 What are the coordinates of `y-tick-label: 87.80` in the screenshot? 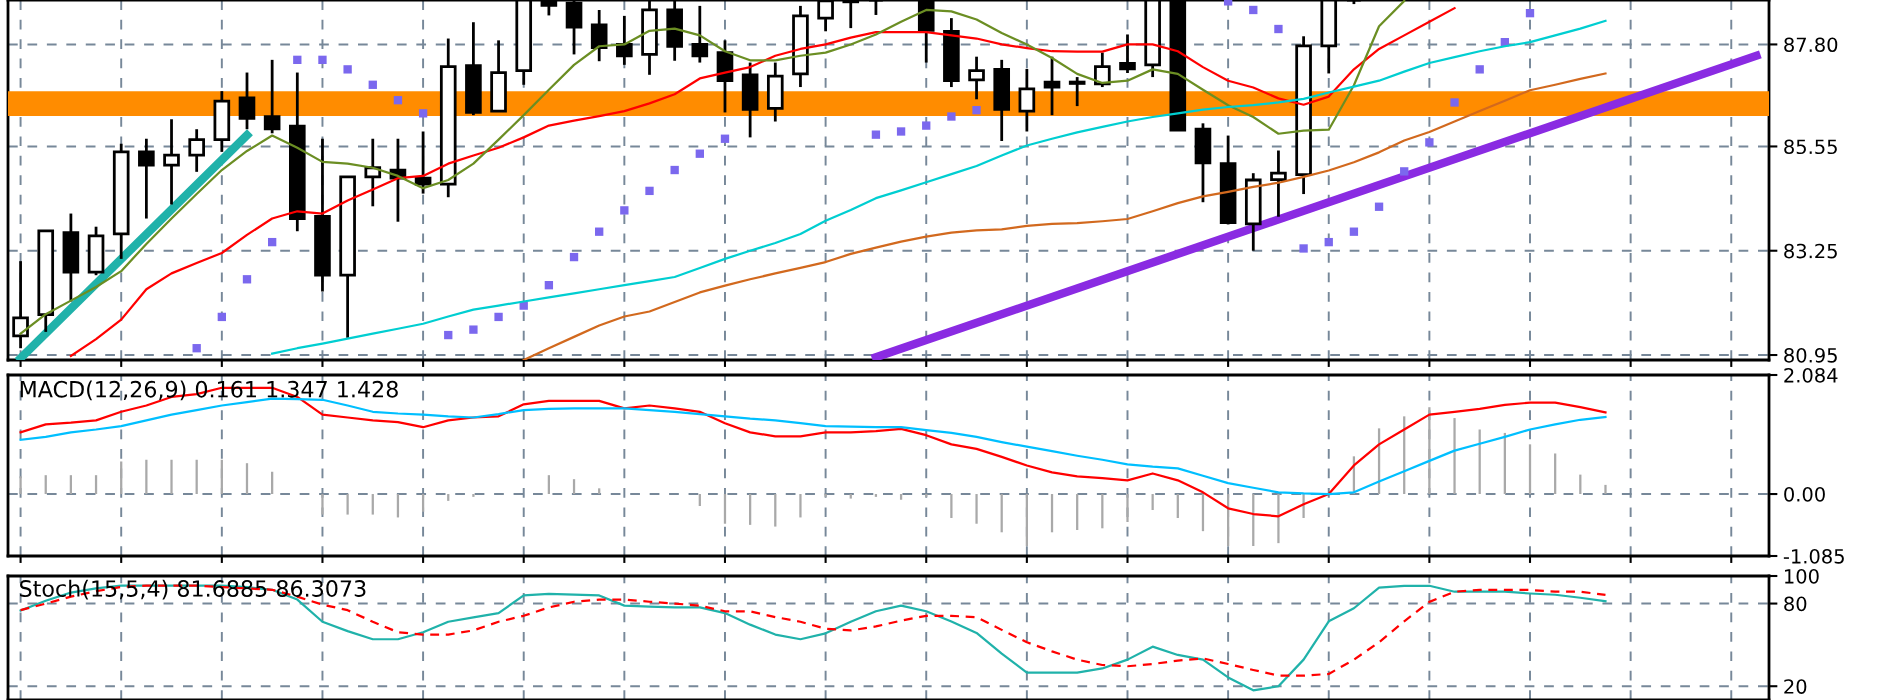 It's located at (1811, 45).